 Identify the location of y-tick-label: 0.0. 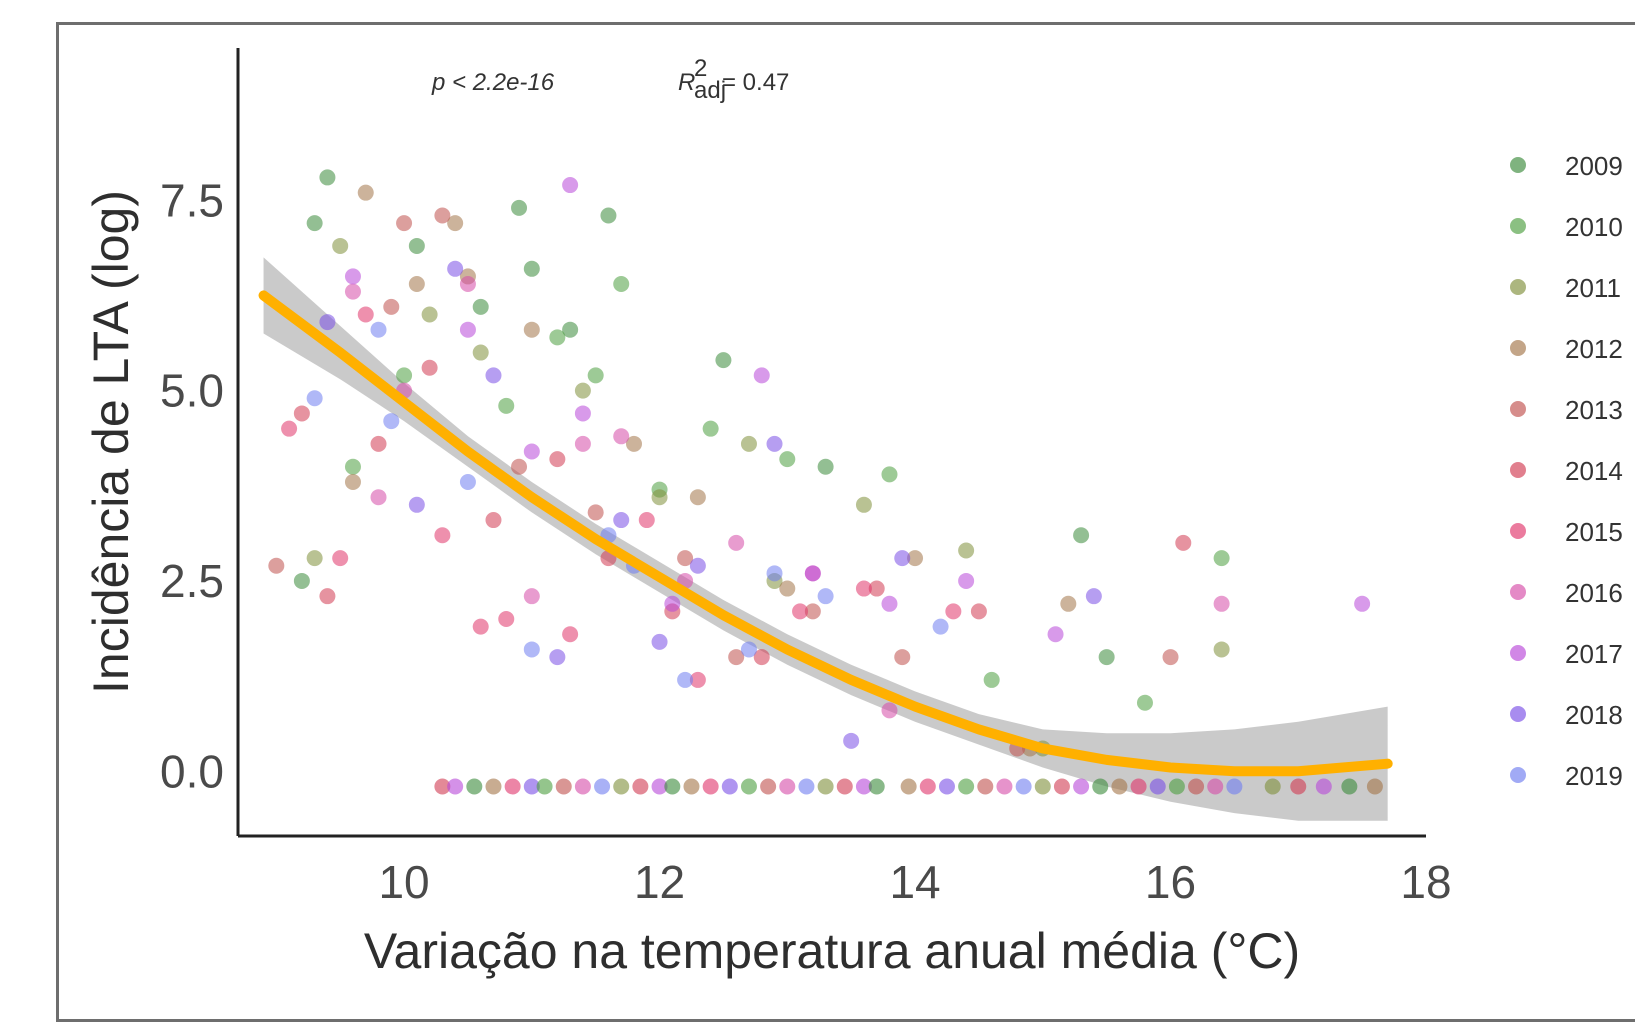
(192, 771).